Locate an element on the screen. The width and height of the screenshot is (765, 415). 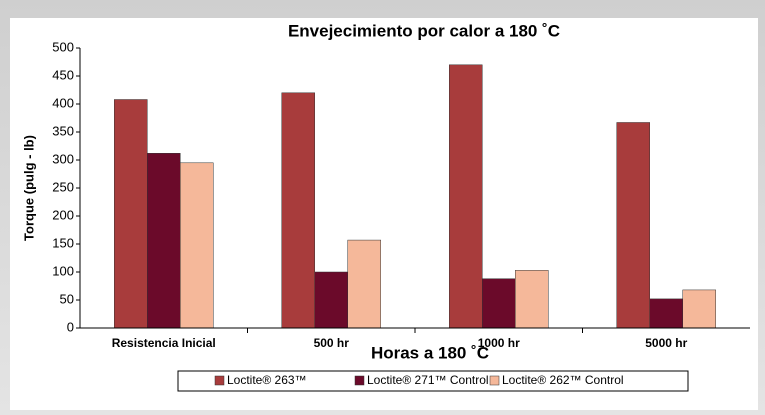
y-tick-label: 500 is located at coordinates (63, 46).